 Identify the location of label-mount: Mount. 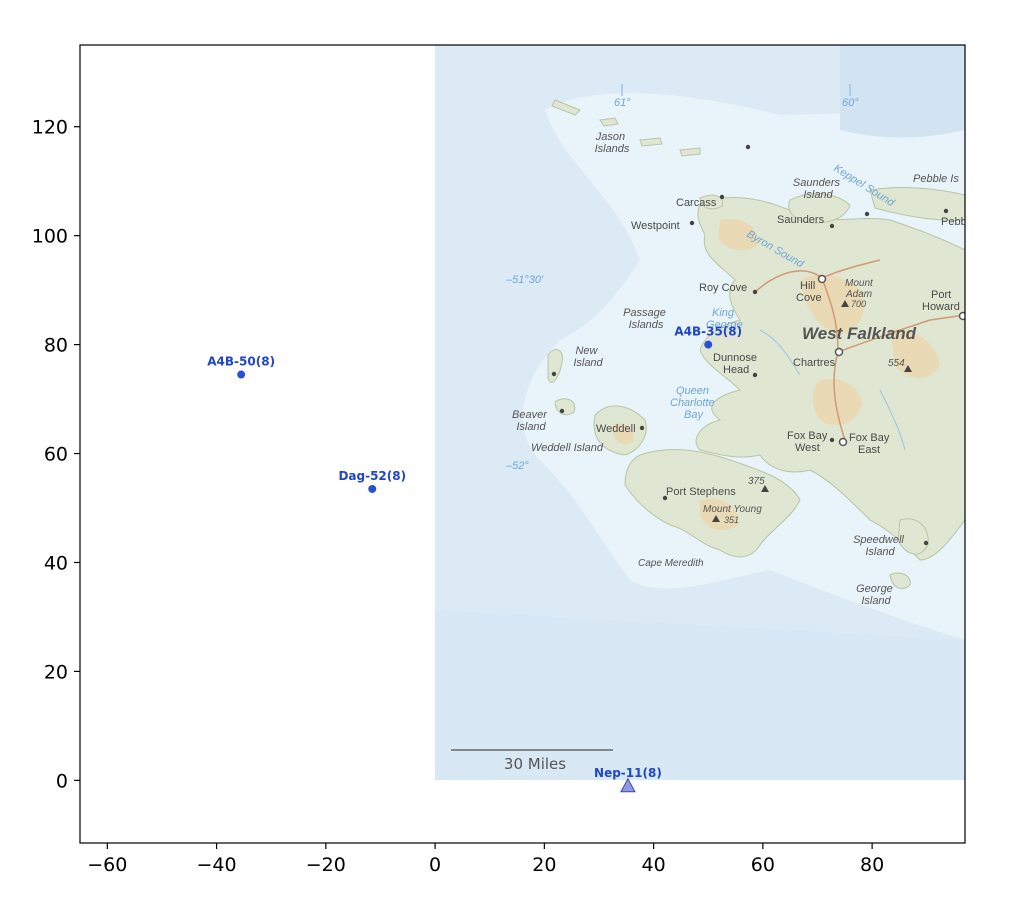
(859, 283).